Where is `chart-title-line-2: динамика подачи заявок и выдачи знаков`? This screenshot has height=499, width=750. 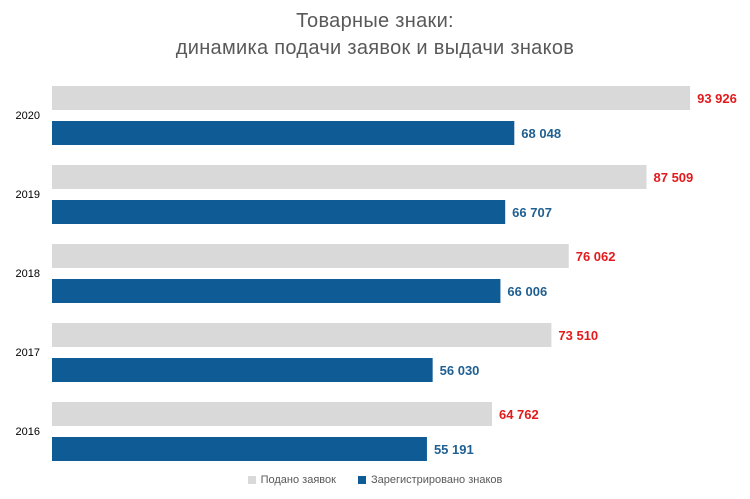 chart-title-line-2: динамика подачи заявок и выдачи знаков is located at coordinates (375, 48).